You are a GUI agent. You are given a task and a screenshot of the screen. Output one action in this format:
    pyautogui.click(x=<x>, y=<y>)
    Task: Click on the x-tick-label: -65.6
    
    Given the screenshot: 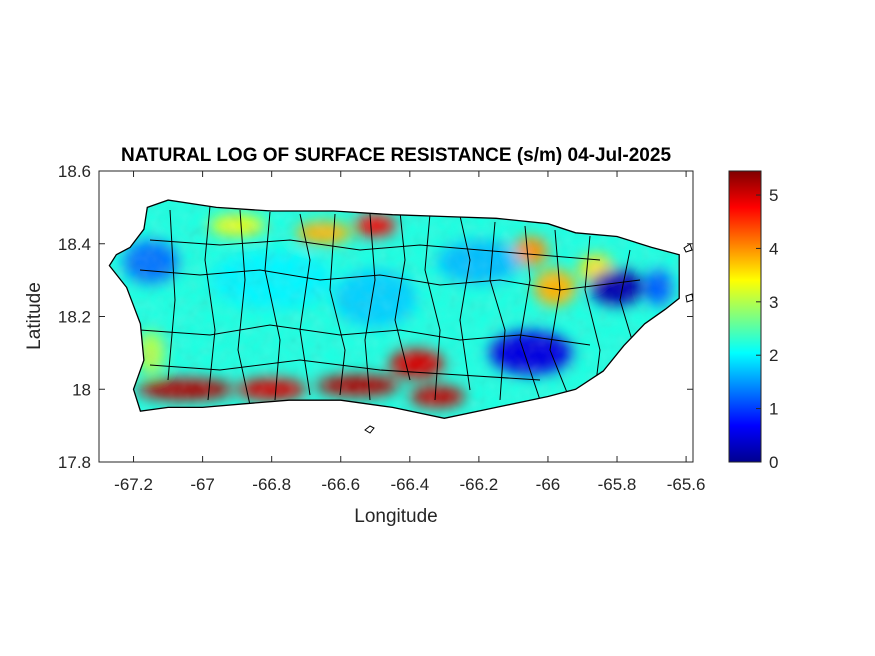 What is the action you would take?
    pyautogui.click(x=686, y=484)
    